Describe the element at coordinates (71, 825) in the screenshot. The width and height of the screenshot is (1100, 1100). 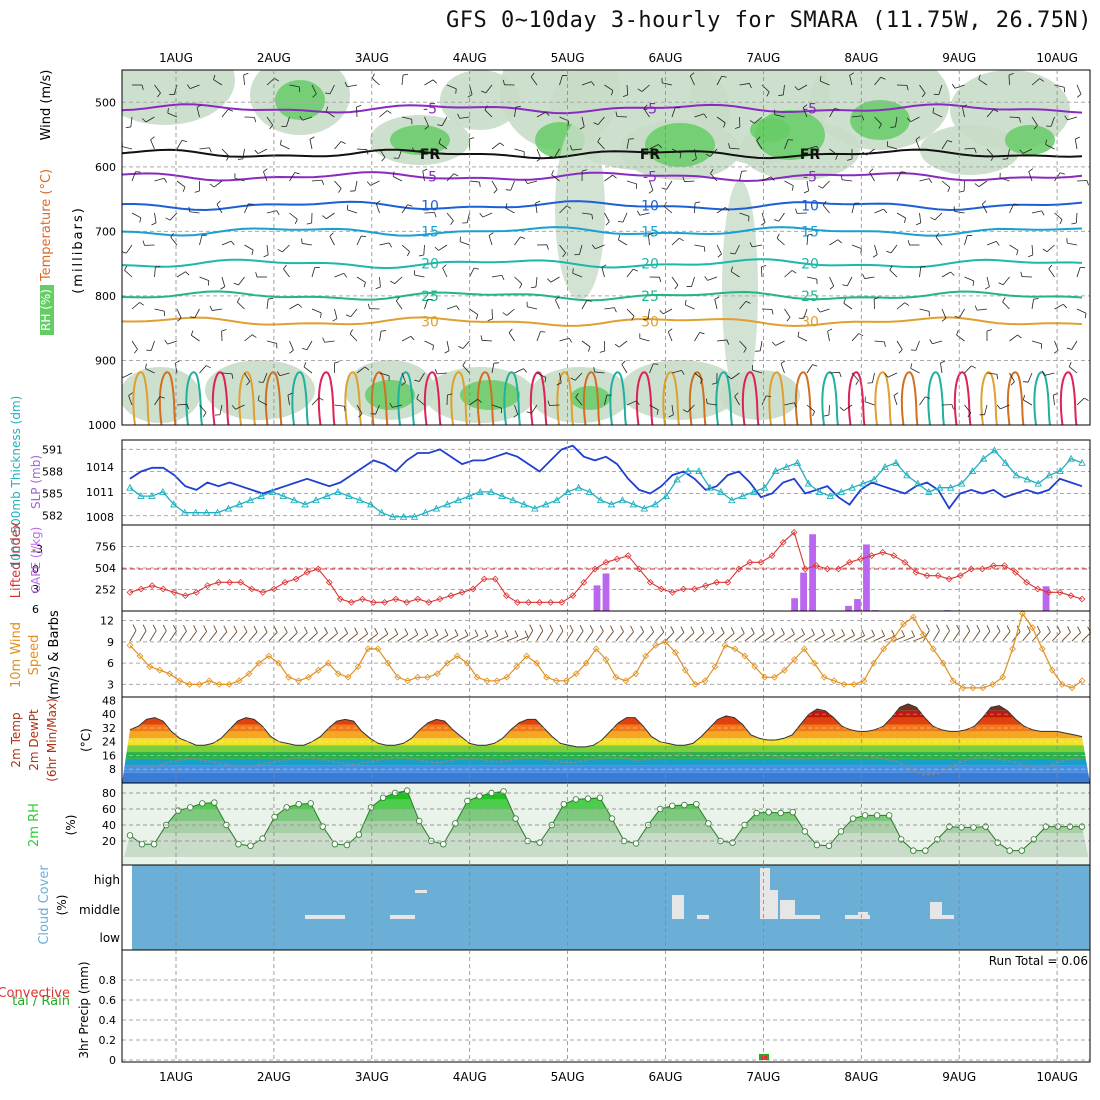
I see `ylabel-unit: (%)` at that location.